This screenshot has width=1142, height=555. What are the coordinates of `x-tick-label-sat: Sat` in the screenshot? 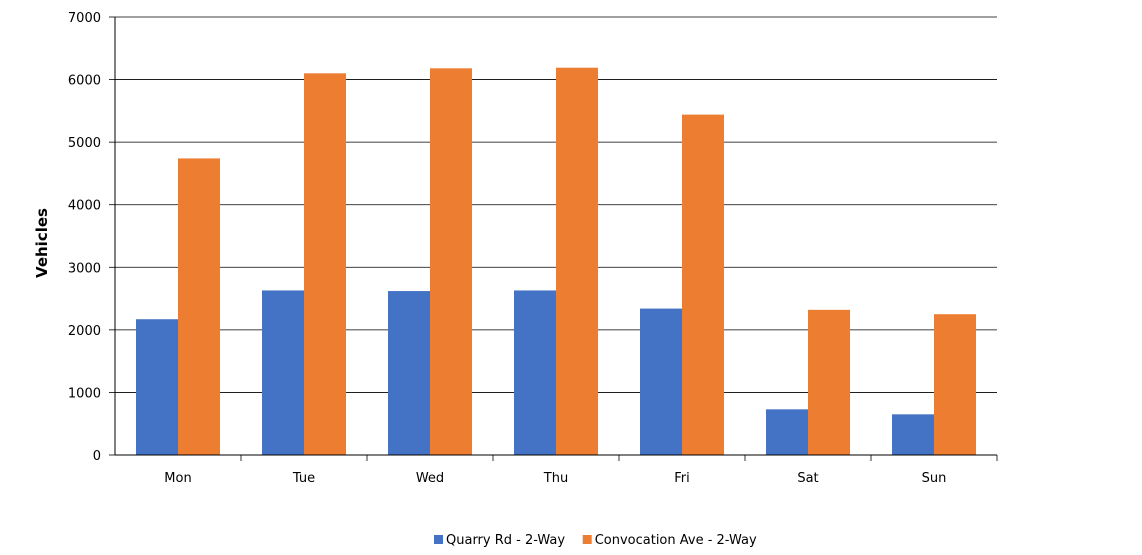 It's located at (807, 478).